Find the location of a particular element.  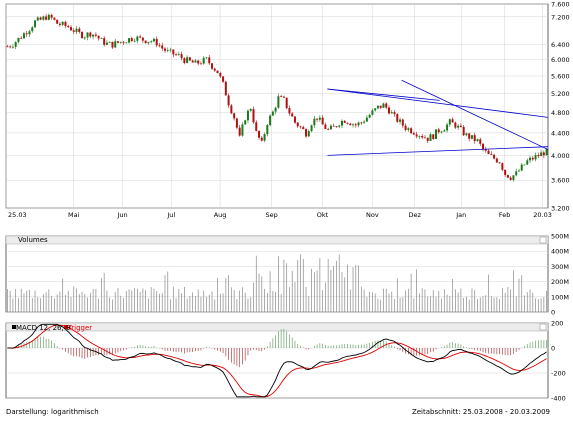

x-tick-label: Aug is located at coordinates (220, 215).